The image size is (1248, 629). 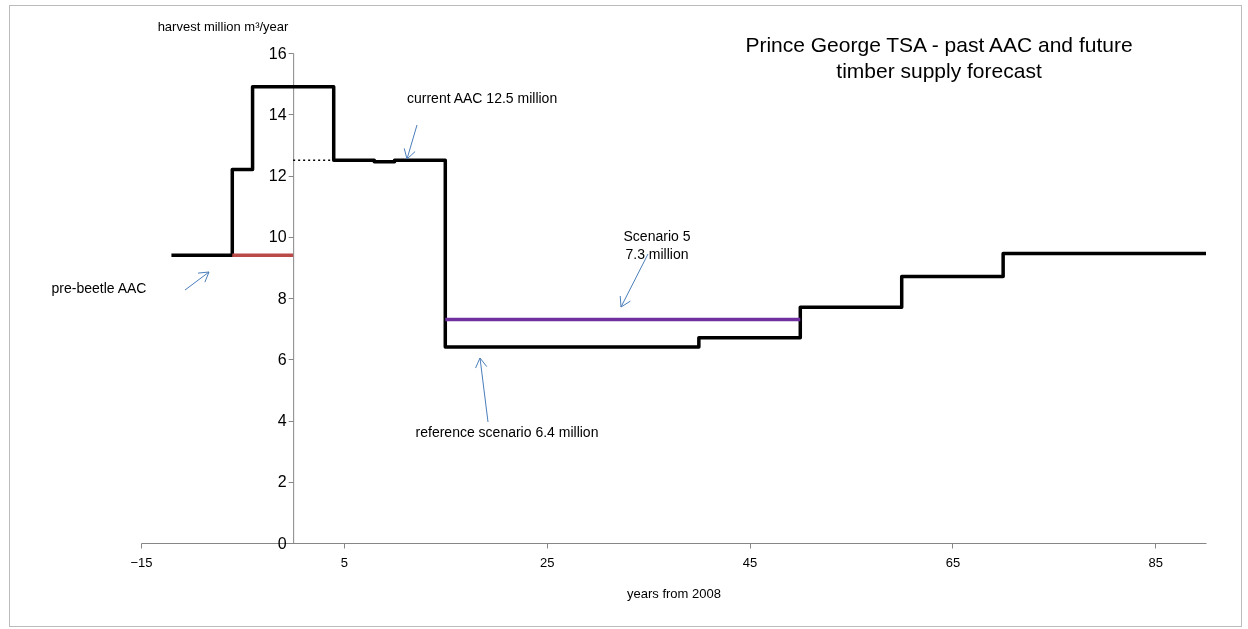 What do you see at coordinates (277, 114) in the screenshot?
I see `y-tick-label: 14` at bounding box center [277, 114].